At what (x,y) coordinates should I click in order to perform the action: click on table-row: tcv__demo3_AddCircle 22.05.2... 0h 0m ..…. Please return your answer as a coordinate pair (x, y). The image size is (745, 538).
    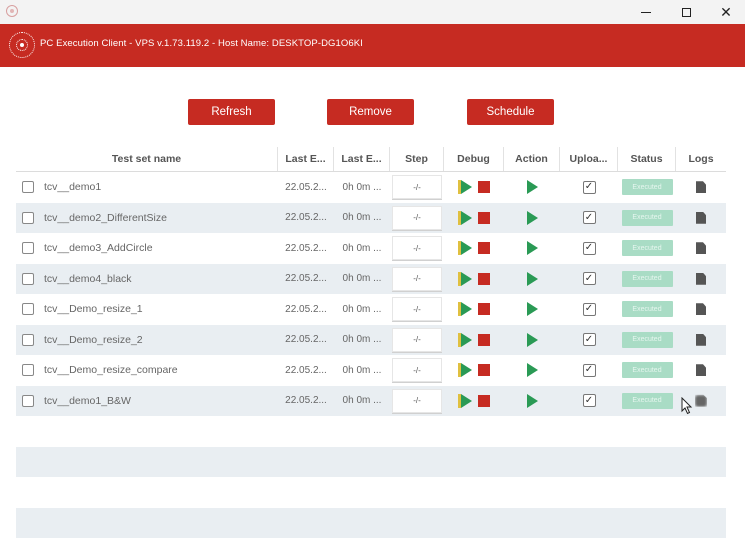
    Looking at the image, I should click on (371, 248).